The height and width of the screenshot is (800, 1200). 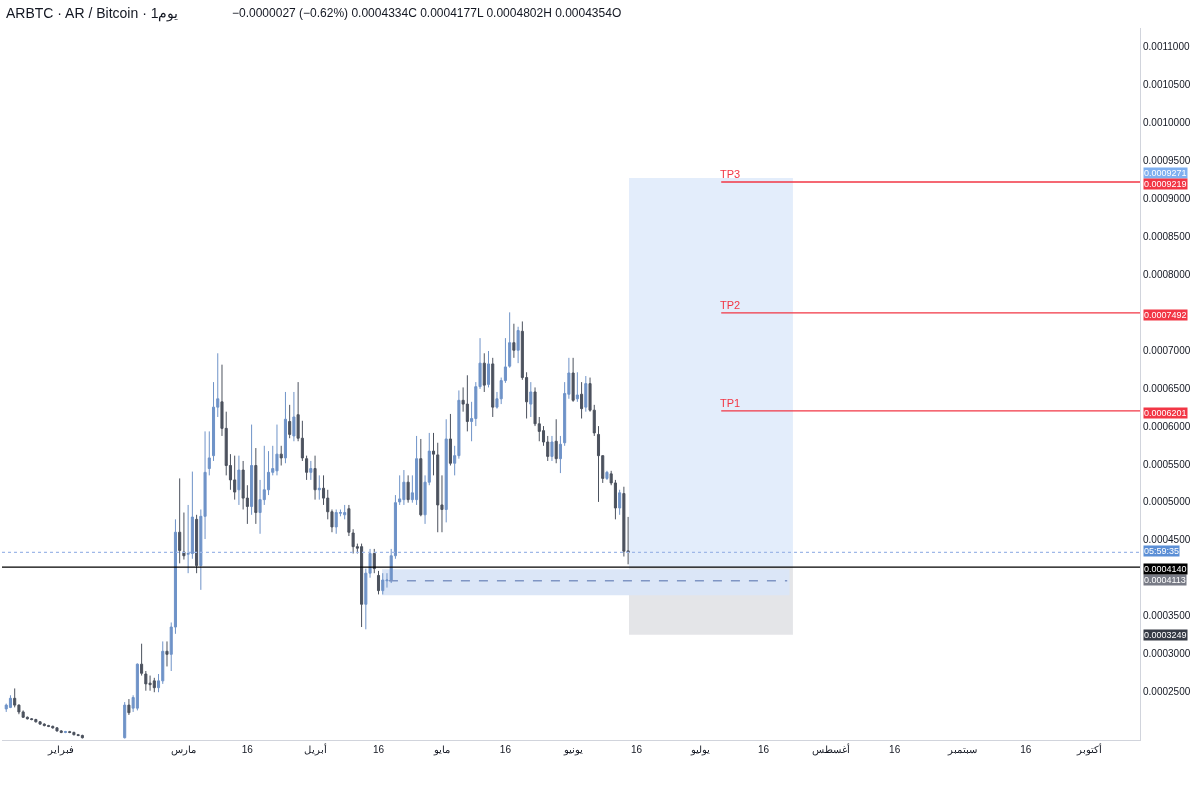 What do you see at coordinates (92, 13) in the screenshot?
I see `chart-title: ARBTC · AR / Bitcoin · 1يوم` at bounding box center [92, 13].